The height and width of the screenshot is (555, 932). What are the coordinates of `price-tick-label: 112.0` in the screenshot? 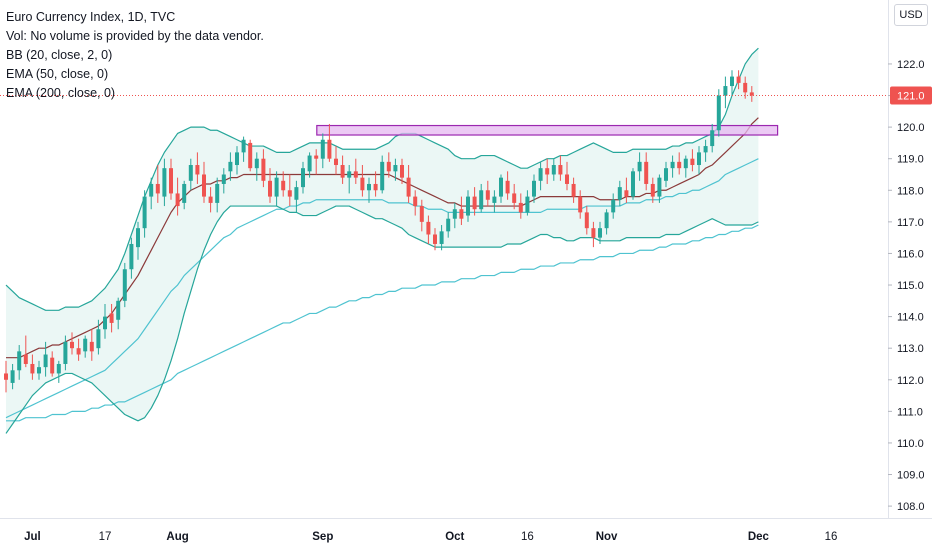 It's located at (910, 381).